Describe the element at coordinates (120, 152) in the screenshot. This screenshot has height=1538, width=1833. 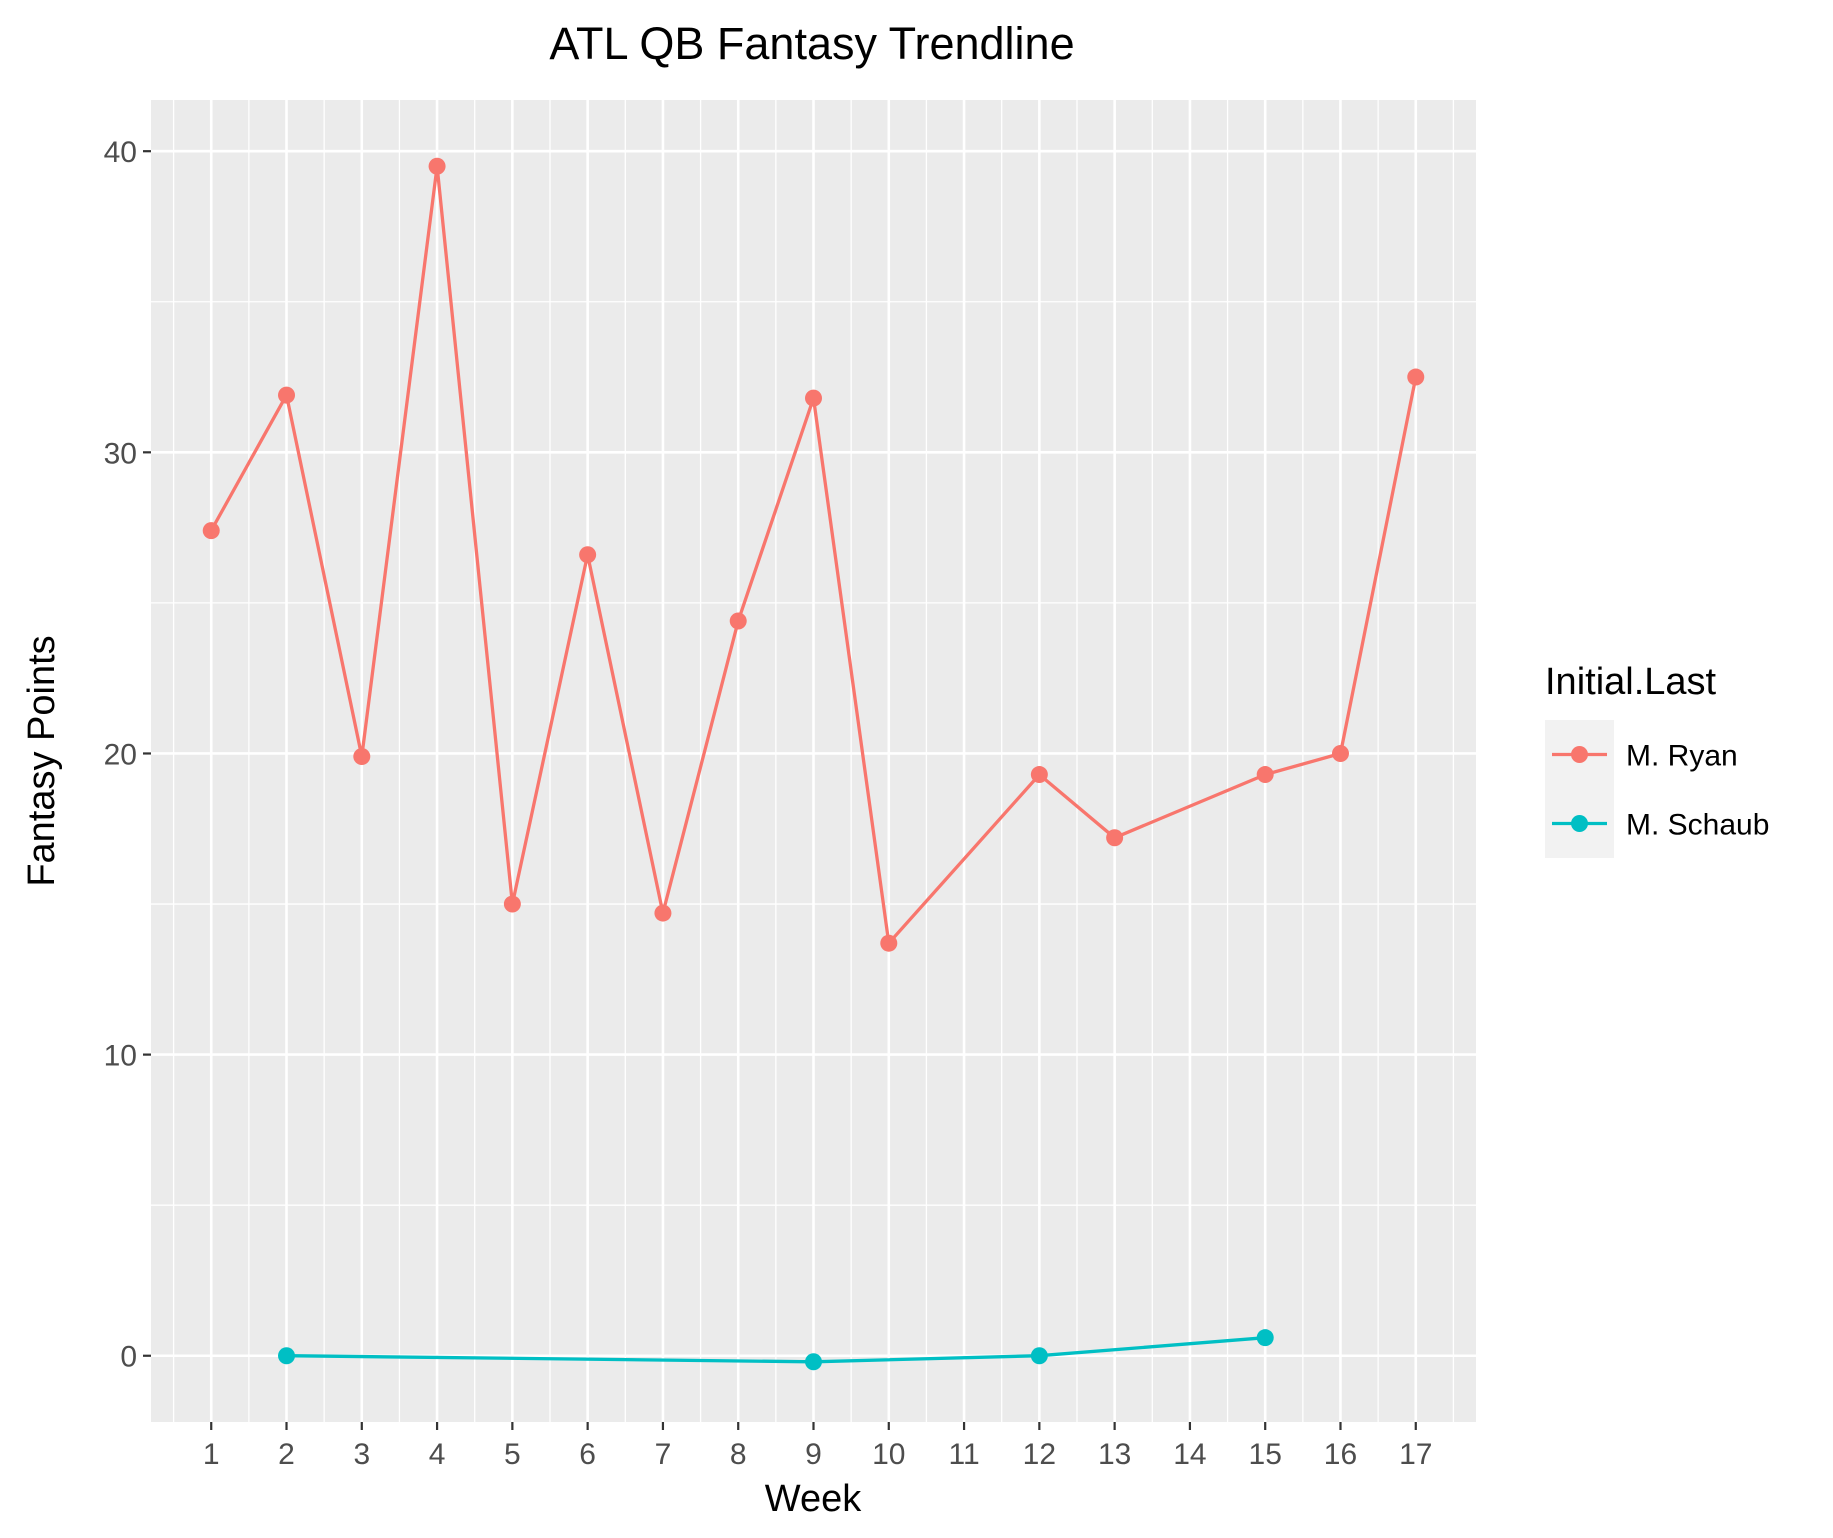
I see `y-tick-label: 40` at that location.